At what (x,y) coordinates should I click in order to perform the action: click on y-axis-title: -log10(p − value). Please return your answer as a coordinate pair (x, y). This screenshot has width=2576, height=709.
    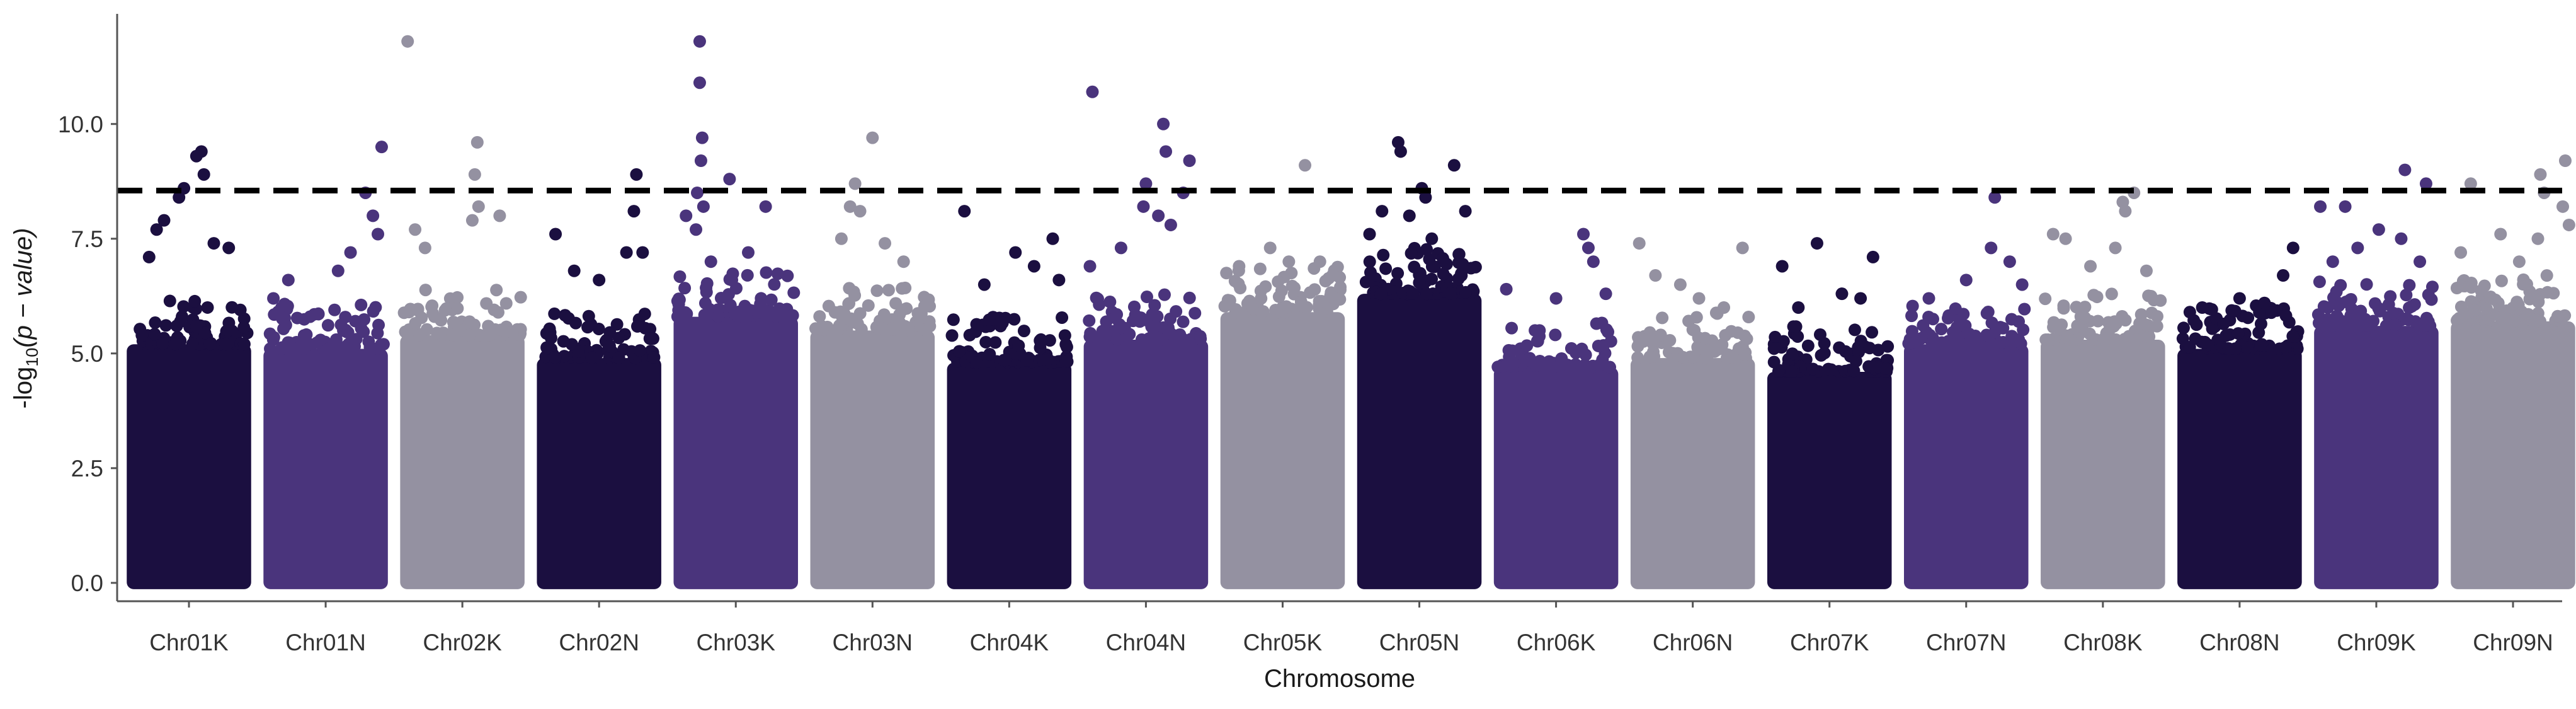
    Looking at the image, I should click on (25, 318).